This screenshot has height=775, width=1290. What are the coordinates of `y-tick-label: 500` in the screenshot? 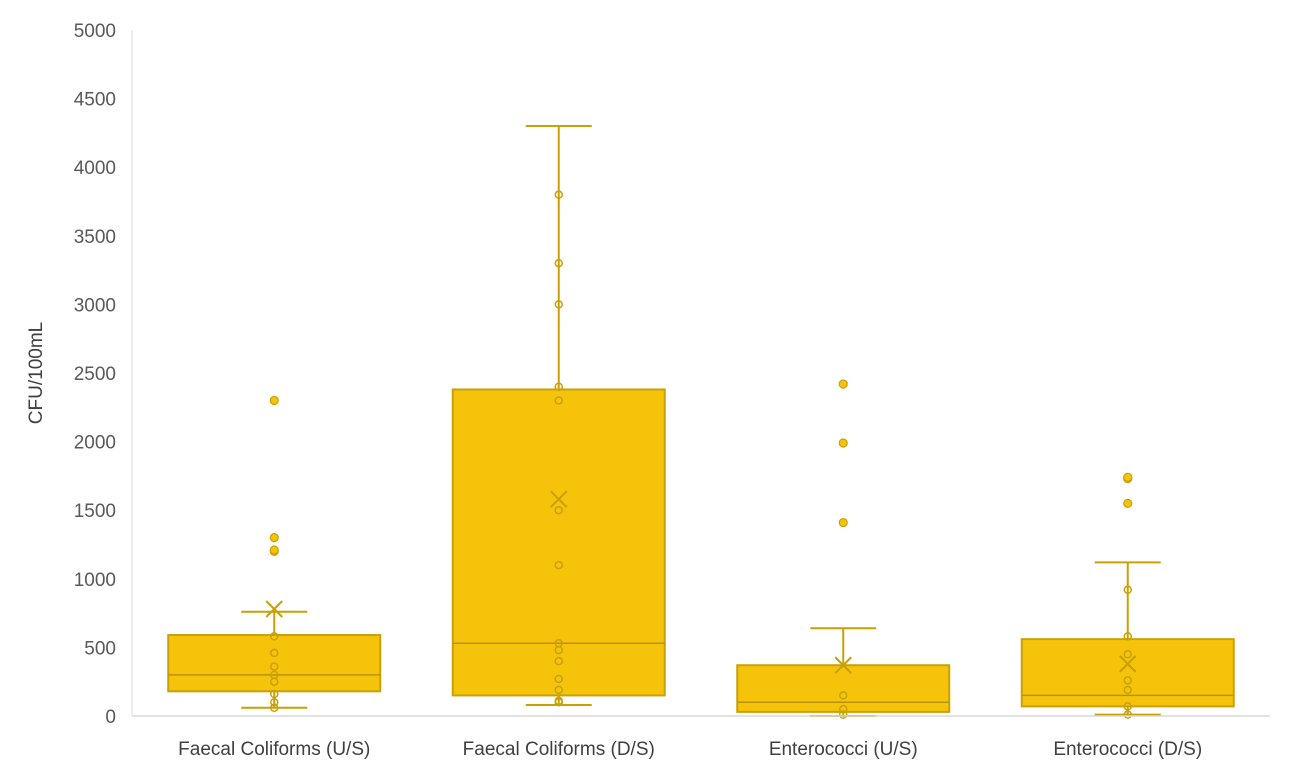 It's located at (100, 648).